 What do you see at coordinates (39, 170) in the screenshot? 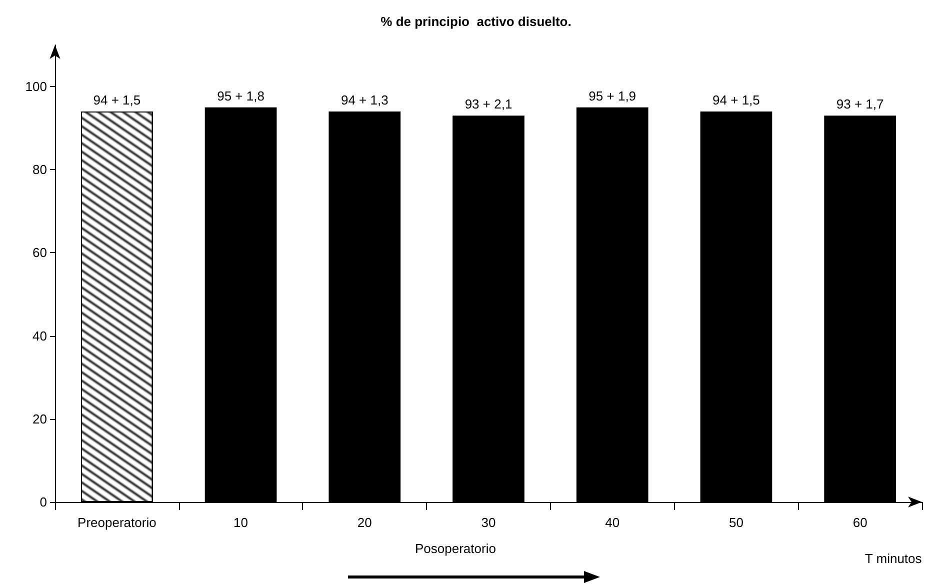
I see `y-tick-label: 80` at bounding box center [39, 170].